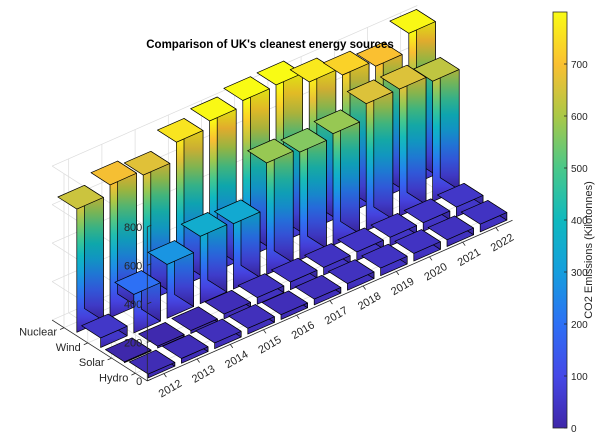  Describe the element at coordinates (369, 301) in the screenshot. I see `year-tick-label: 2018` at that location.